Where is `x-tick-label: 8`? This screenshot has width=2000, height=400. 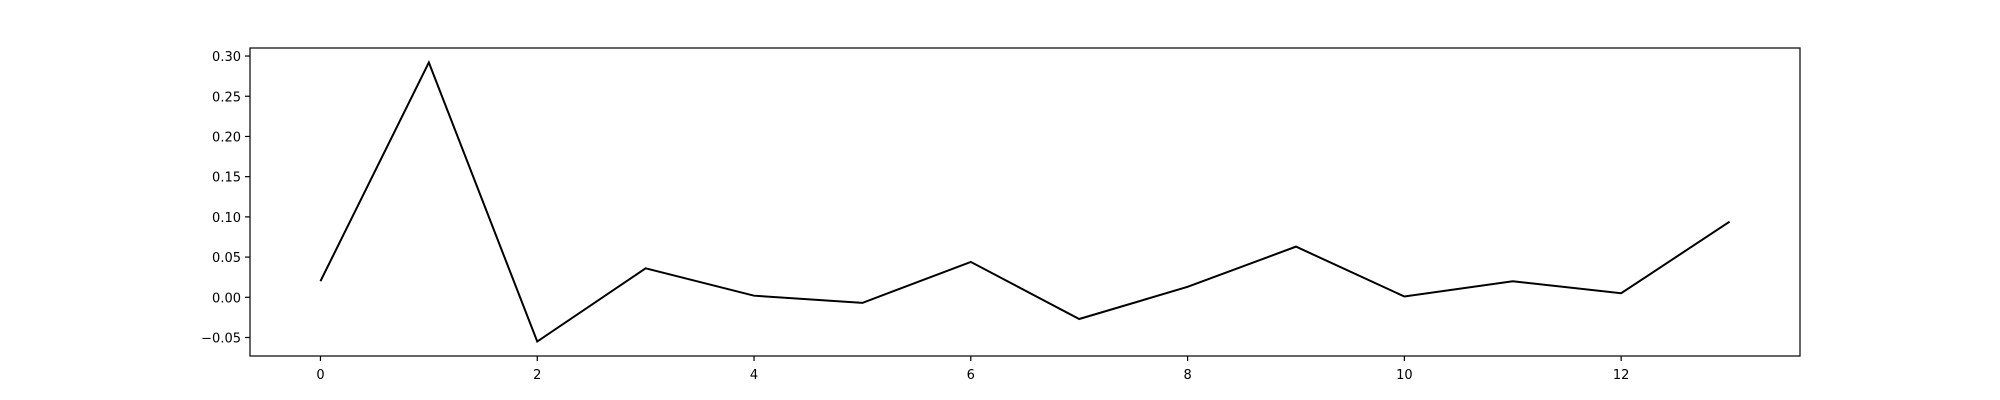 x-tick-label: 8 is located at coordinates (1187, 375).